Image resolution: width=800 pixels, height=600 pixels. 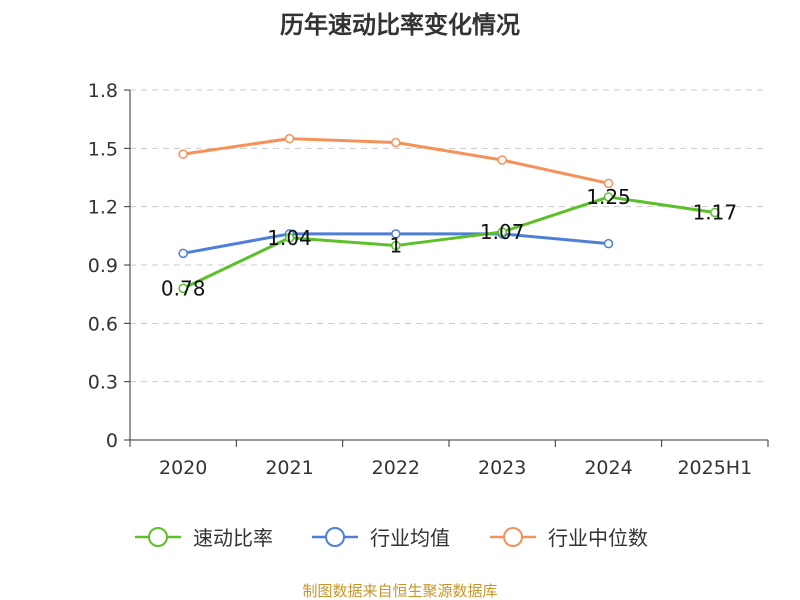 What do you see at coordinates (399, 591) in the screenshot?
I see `source-note: 制图数据来自恒生聚源数据库` at bounding box center [399, 591].